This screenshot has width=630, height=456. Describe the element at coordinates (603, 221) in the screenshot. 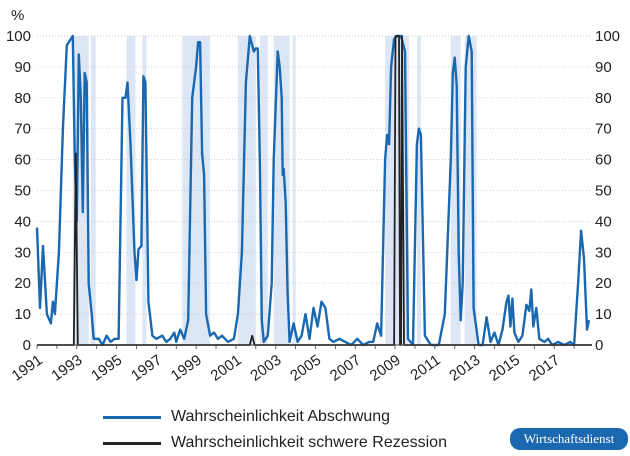

I see `y-tick-label-right: 40` at that location.